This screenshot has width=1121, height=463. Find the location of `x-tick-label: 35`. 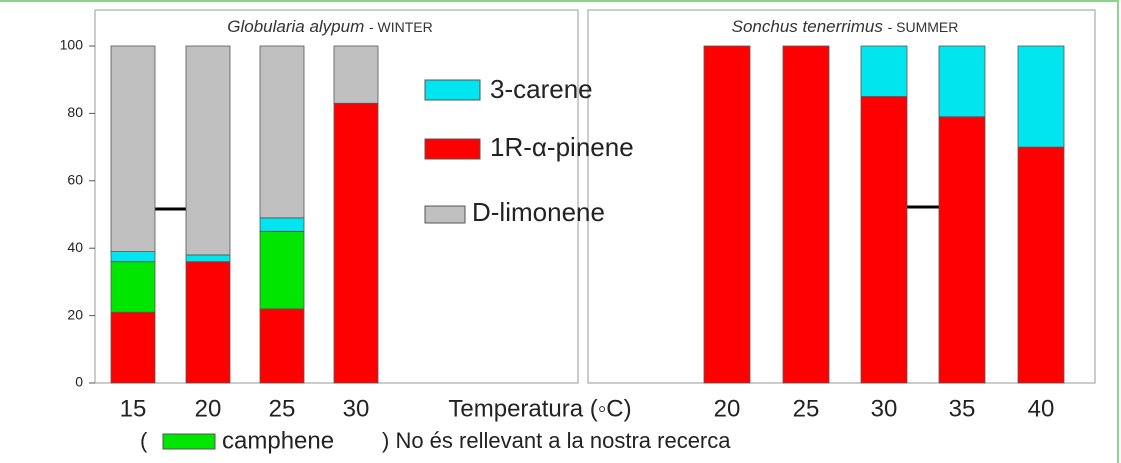

x-tick-label: 35 is located at coordinates (962, 408).